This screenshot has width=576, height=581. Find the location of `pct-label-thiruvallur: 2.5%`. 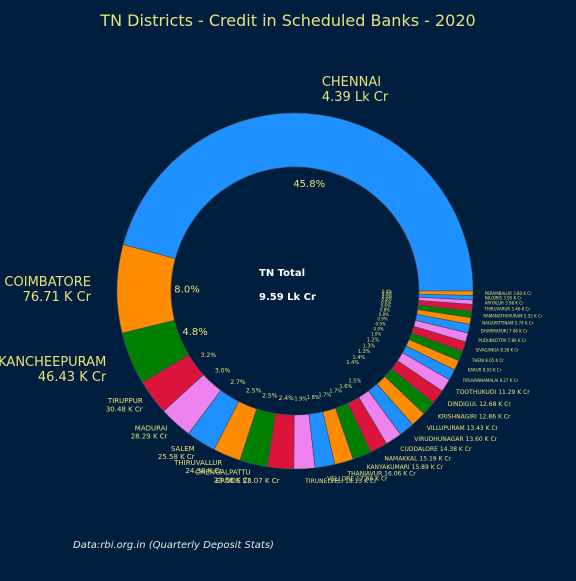

pct-label-thiruvallur: 2.5% is located at coordinates (254, 390).